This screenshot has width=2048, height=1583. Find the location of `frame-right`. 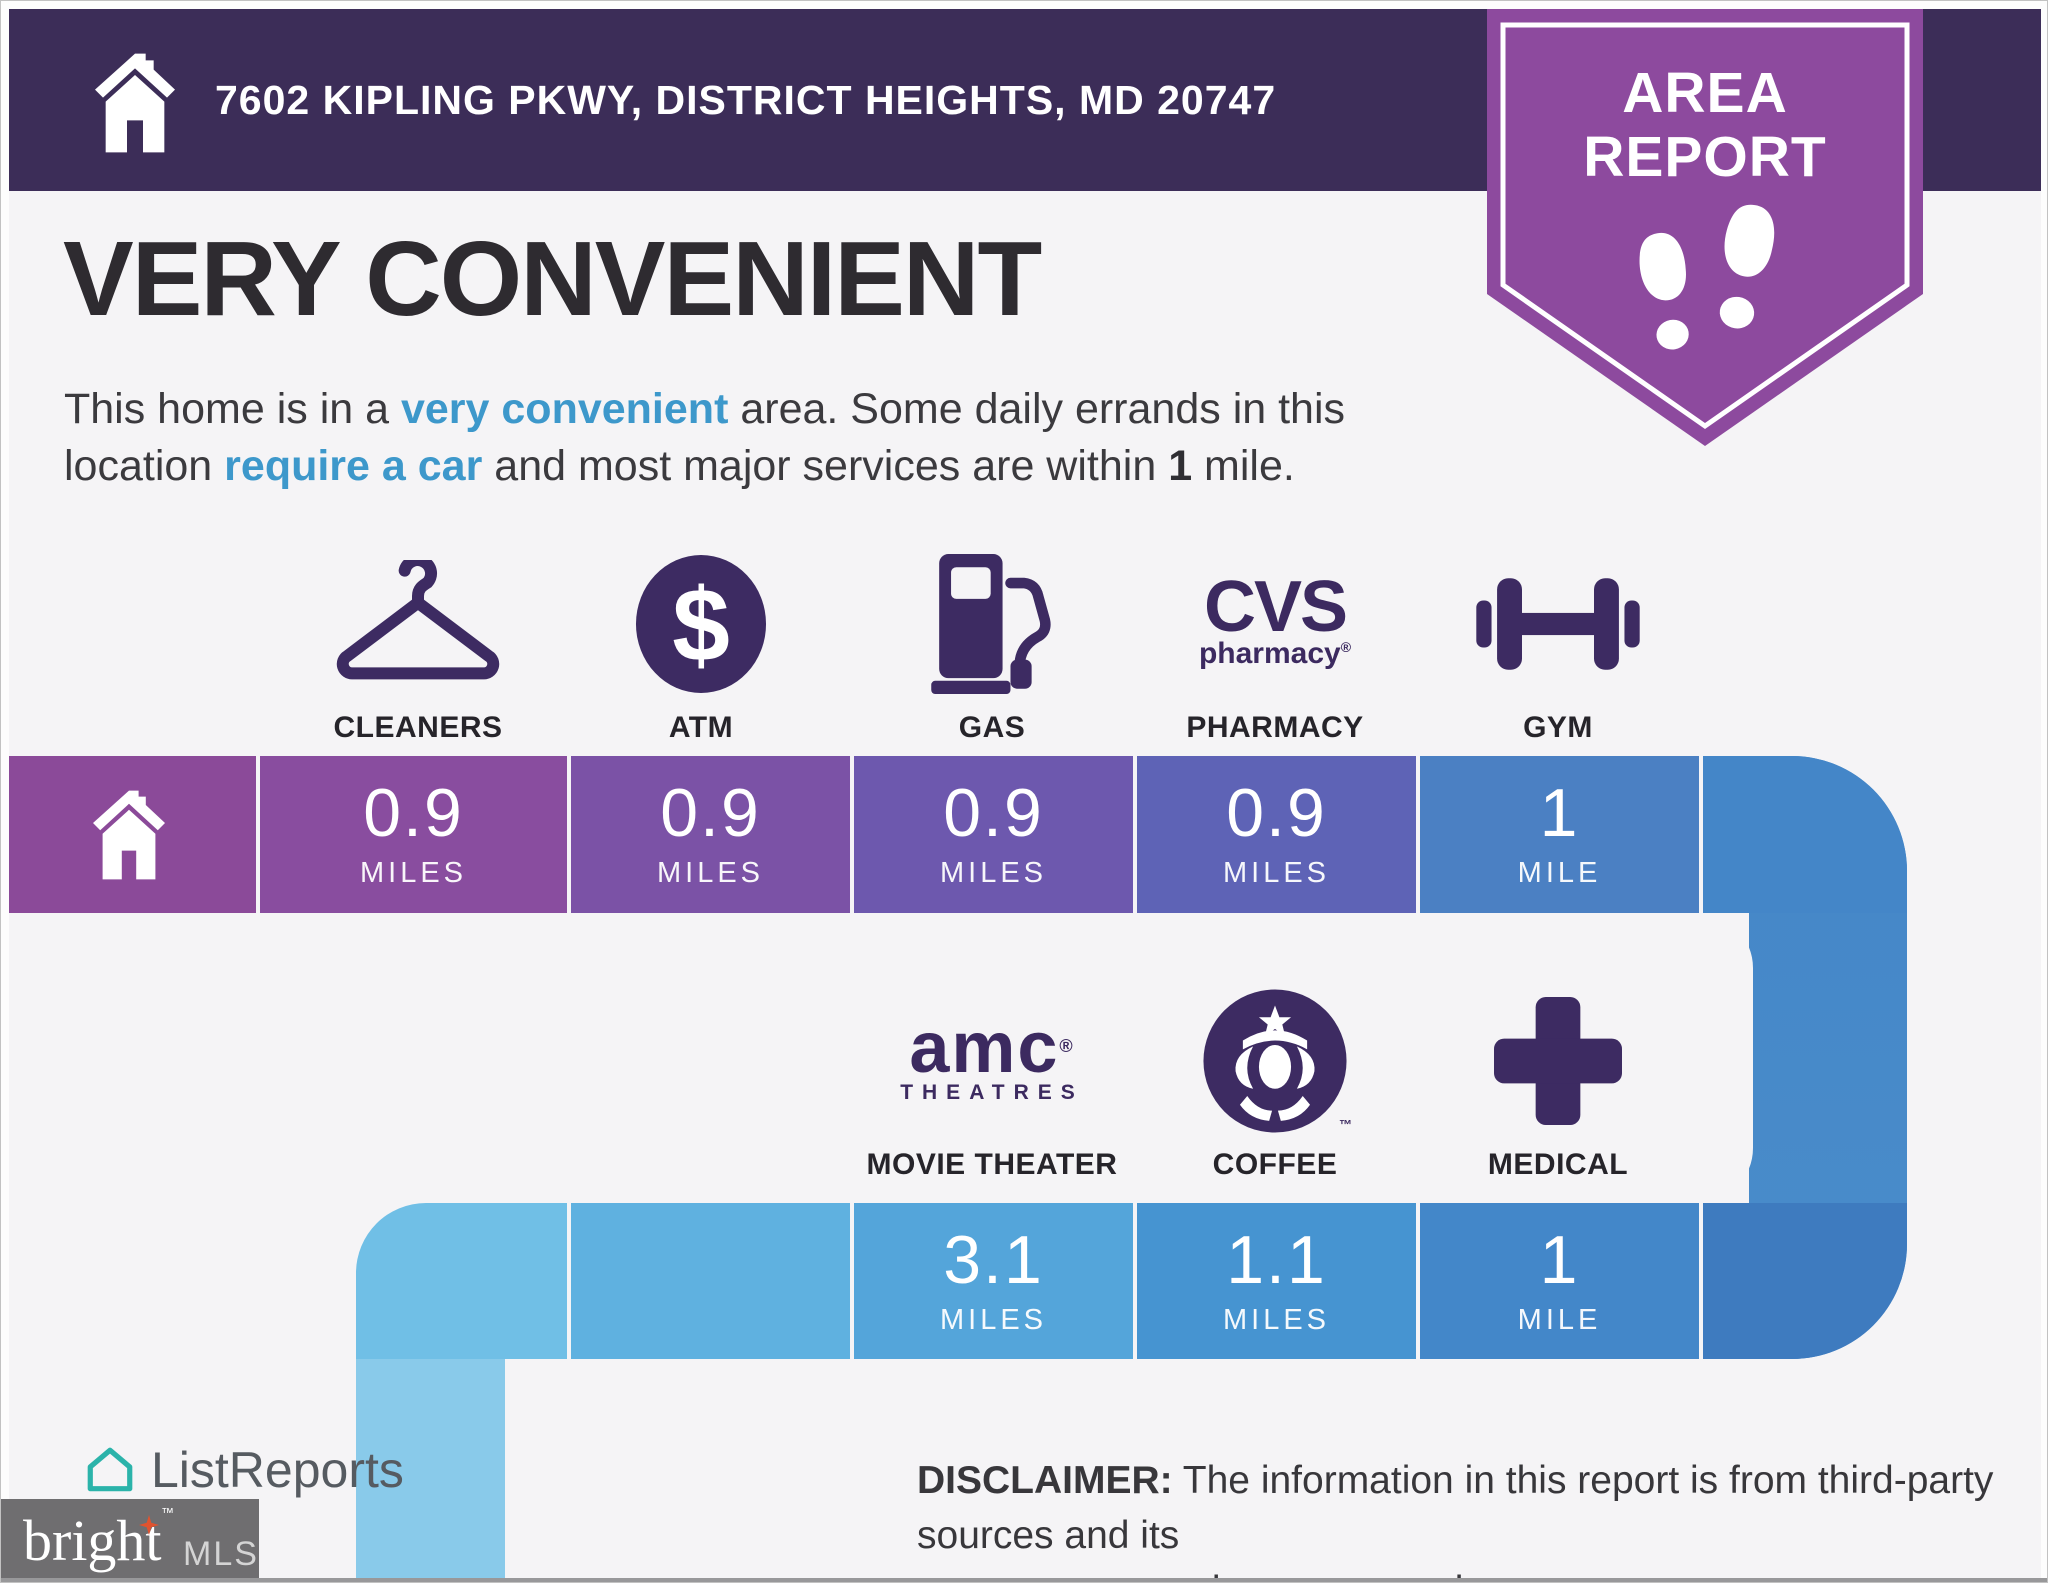

frame-right is located at coordinates (2044, 791).